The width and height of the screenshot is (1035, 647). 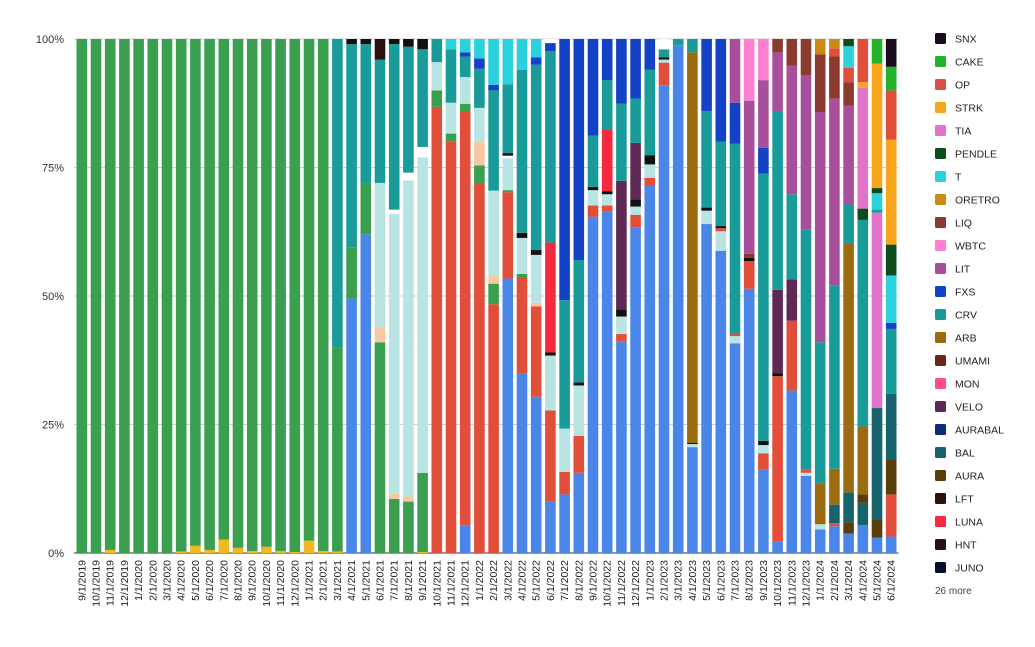 I want to click on legend-item: CAKE, so click(x=959, y=62).